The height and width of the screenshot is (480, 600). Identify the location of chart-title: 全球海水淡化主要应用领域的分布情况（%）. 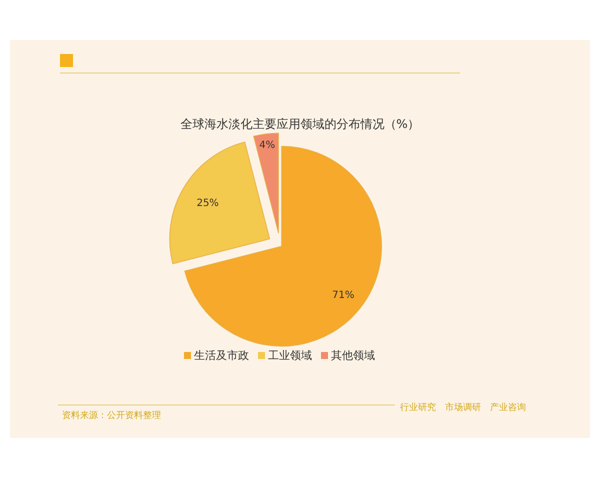
(300, 124).